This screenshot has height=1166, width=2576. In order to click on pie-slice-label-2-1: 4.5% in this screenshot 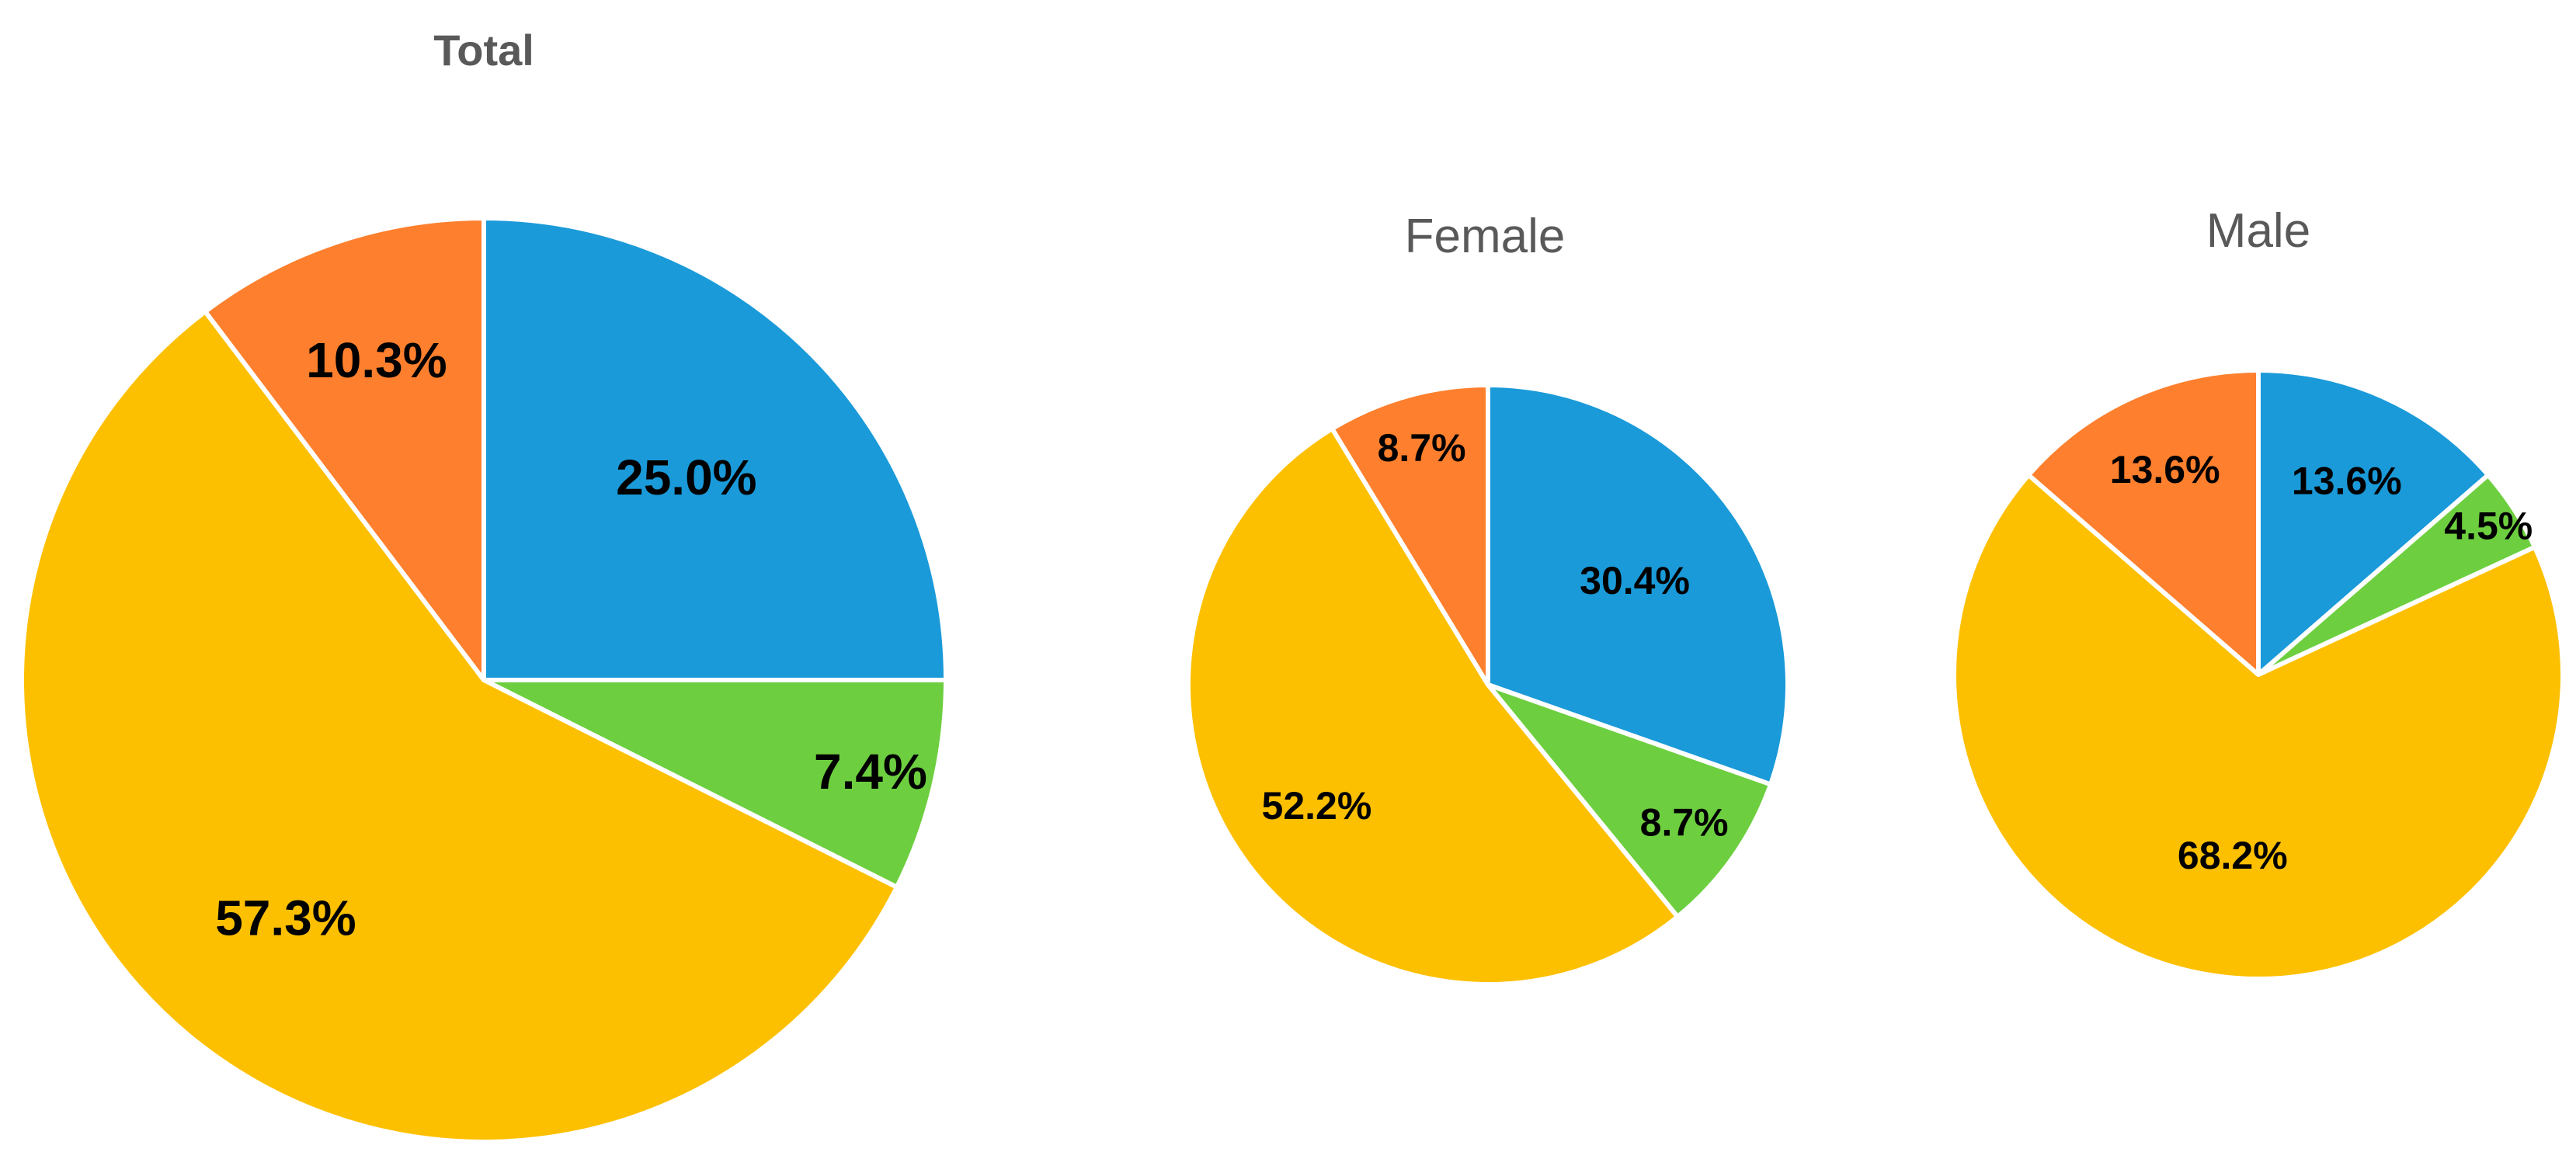, I will do `click(2488, 525)`.